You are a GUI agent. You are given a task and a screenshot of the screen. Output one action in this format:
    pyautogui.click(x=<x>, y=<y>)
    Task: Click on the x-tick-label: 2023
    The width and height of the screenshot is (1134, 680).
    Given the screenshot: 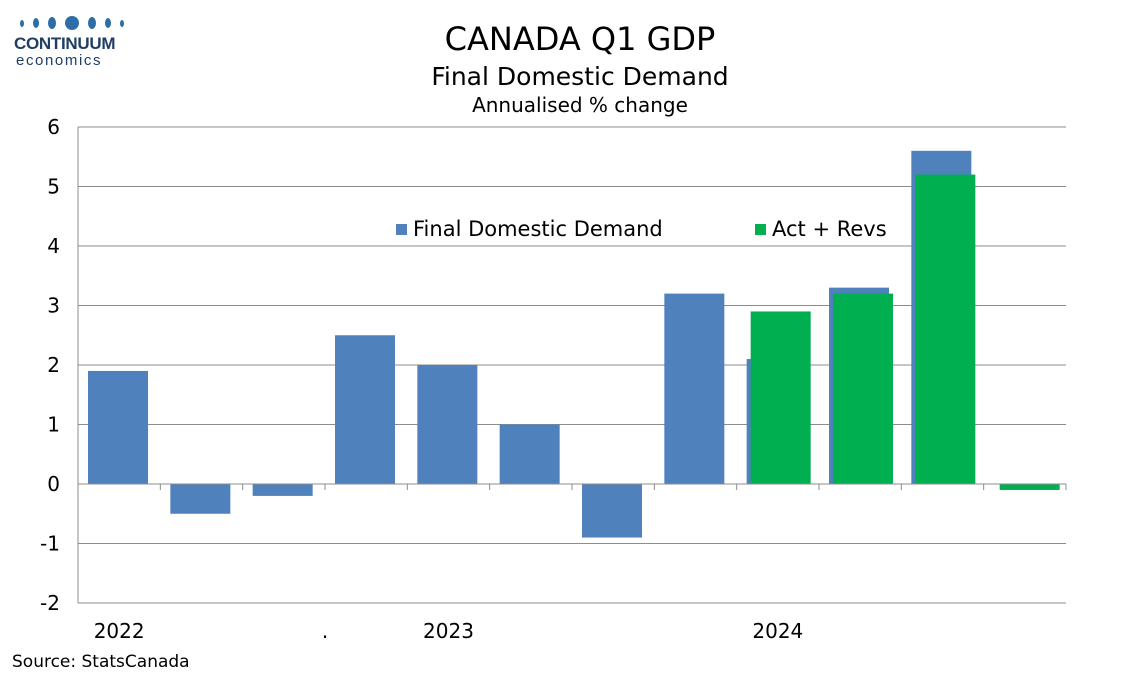 What is the action you would take?
    pyautogui.click(x=448, y=631)
    